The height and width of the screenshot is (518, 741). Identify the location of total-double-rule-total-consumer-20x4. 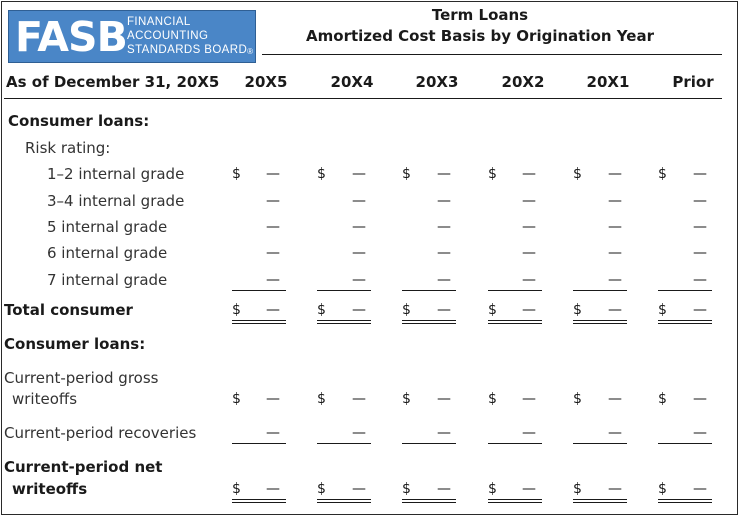
(344, 322).